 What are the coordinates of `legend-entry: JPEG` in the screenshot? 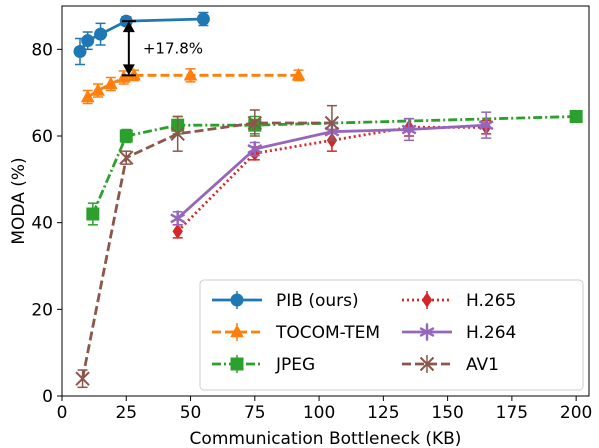 It's located at (263, 365).